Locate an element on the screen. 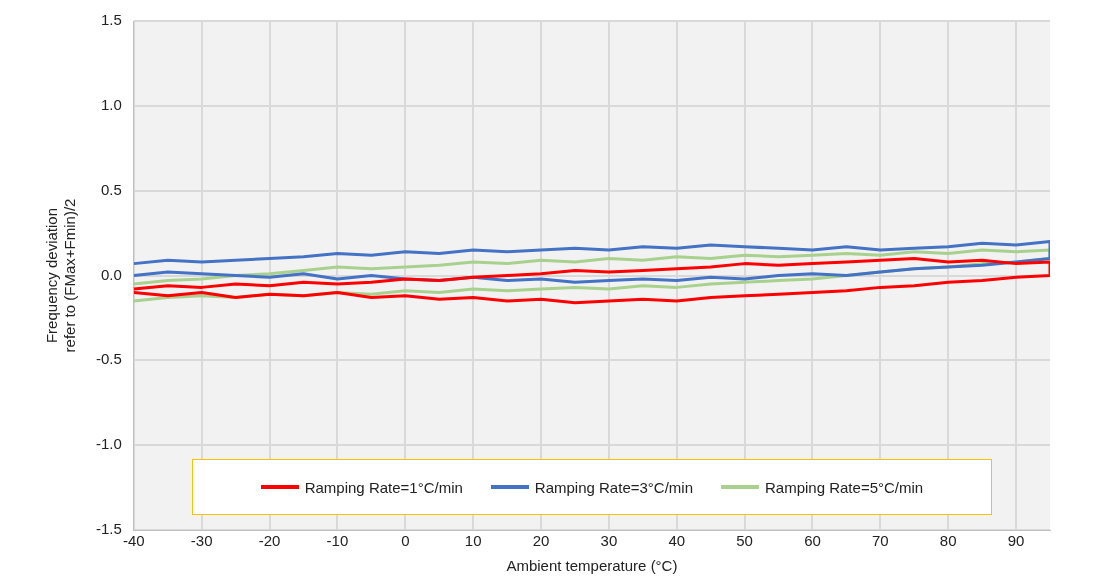 The width and height of the screenshot is (1105, 585). x-tick-label: 40 is located at coordinates (677, 541).